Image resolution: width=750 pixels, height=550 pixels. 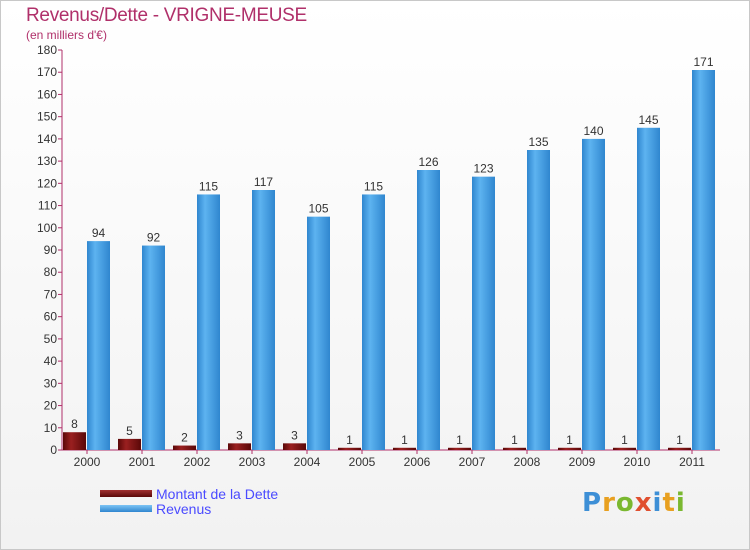 I want to click on brand-letter: r, so click(x=609, y=503).